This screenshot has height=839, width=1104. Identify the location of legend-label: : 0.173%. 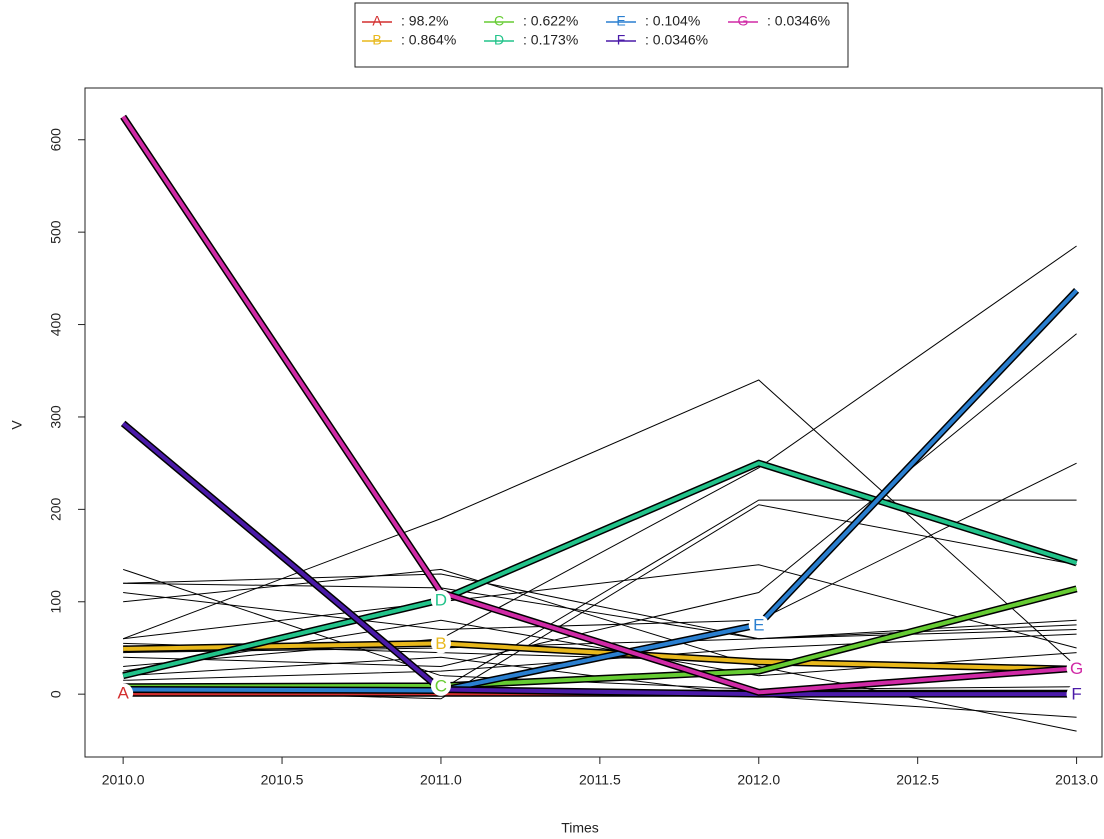
(550, 40).